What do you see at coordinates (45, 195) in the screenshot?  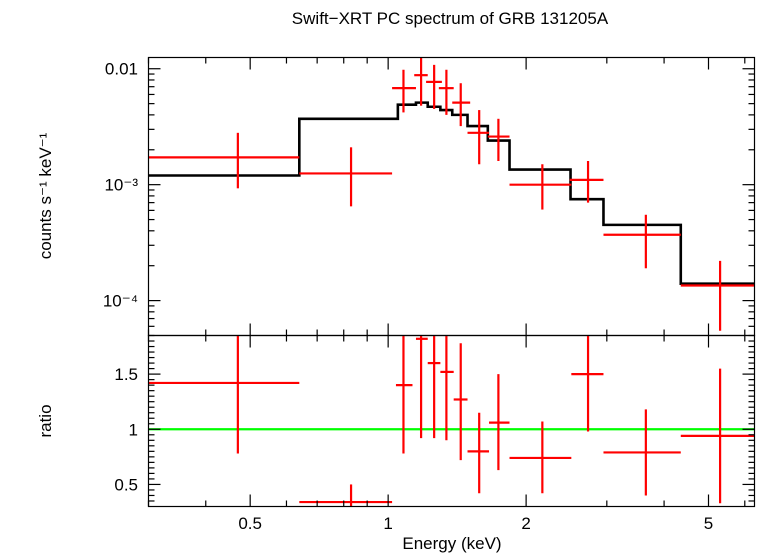 I see `spectrum-y-axis-label: counts s⁻¹ keV⁻¹` at bounding box center [45, 195].